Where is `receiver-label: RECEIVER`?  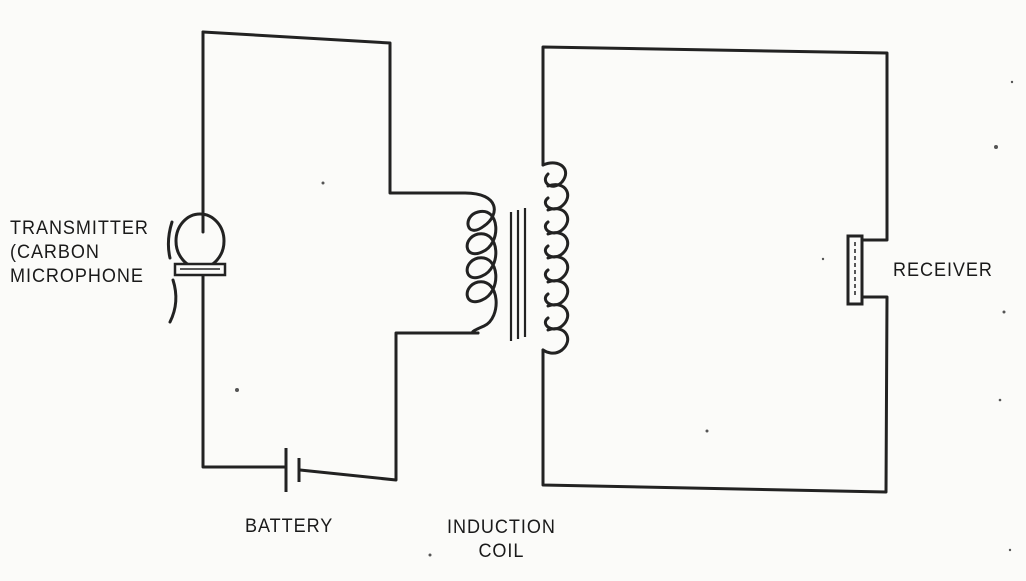
receiver-label: RECEIVER is located at coordinates (943, 270).